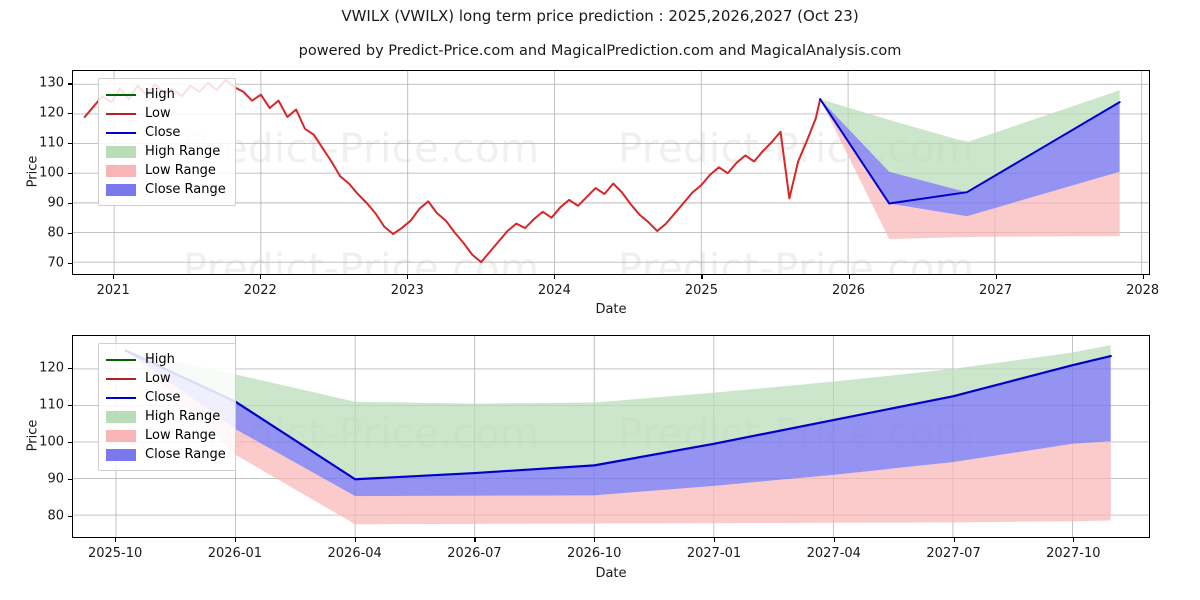 The width and height of the screenshot is (1200, 600). Describe the element at coordinates (996, 290) in the screenshot. I see `overview-x-tick-label: 2027` at that location.